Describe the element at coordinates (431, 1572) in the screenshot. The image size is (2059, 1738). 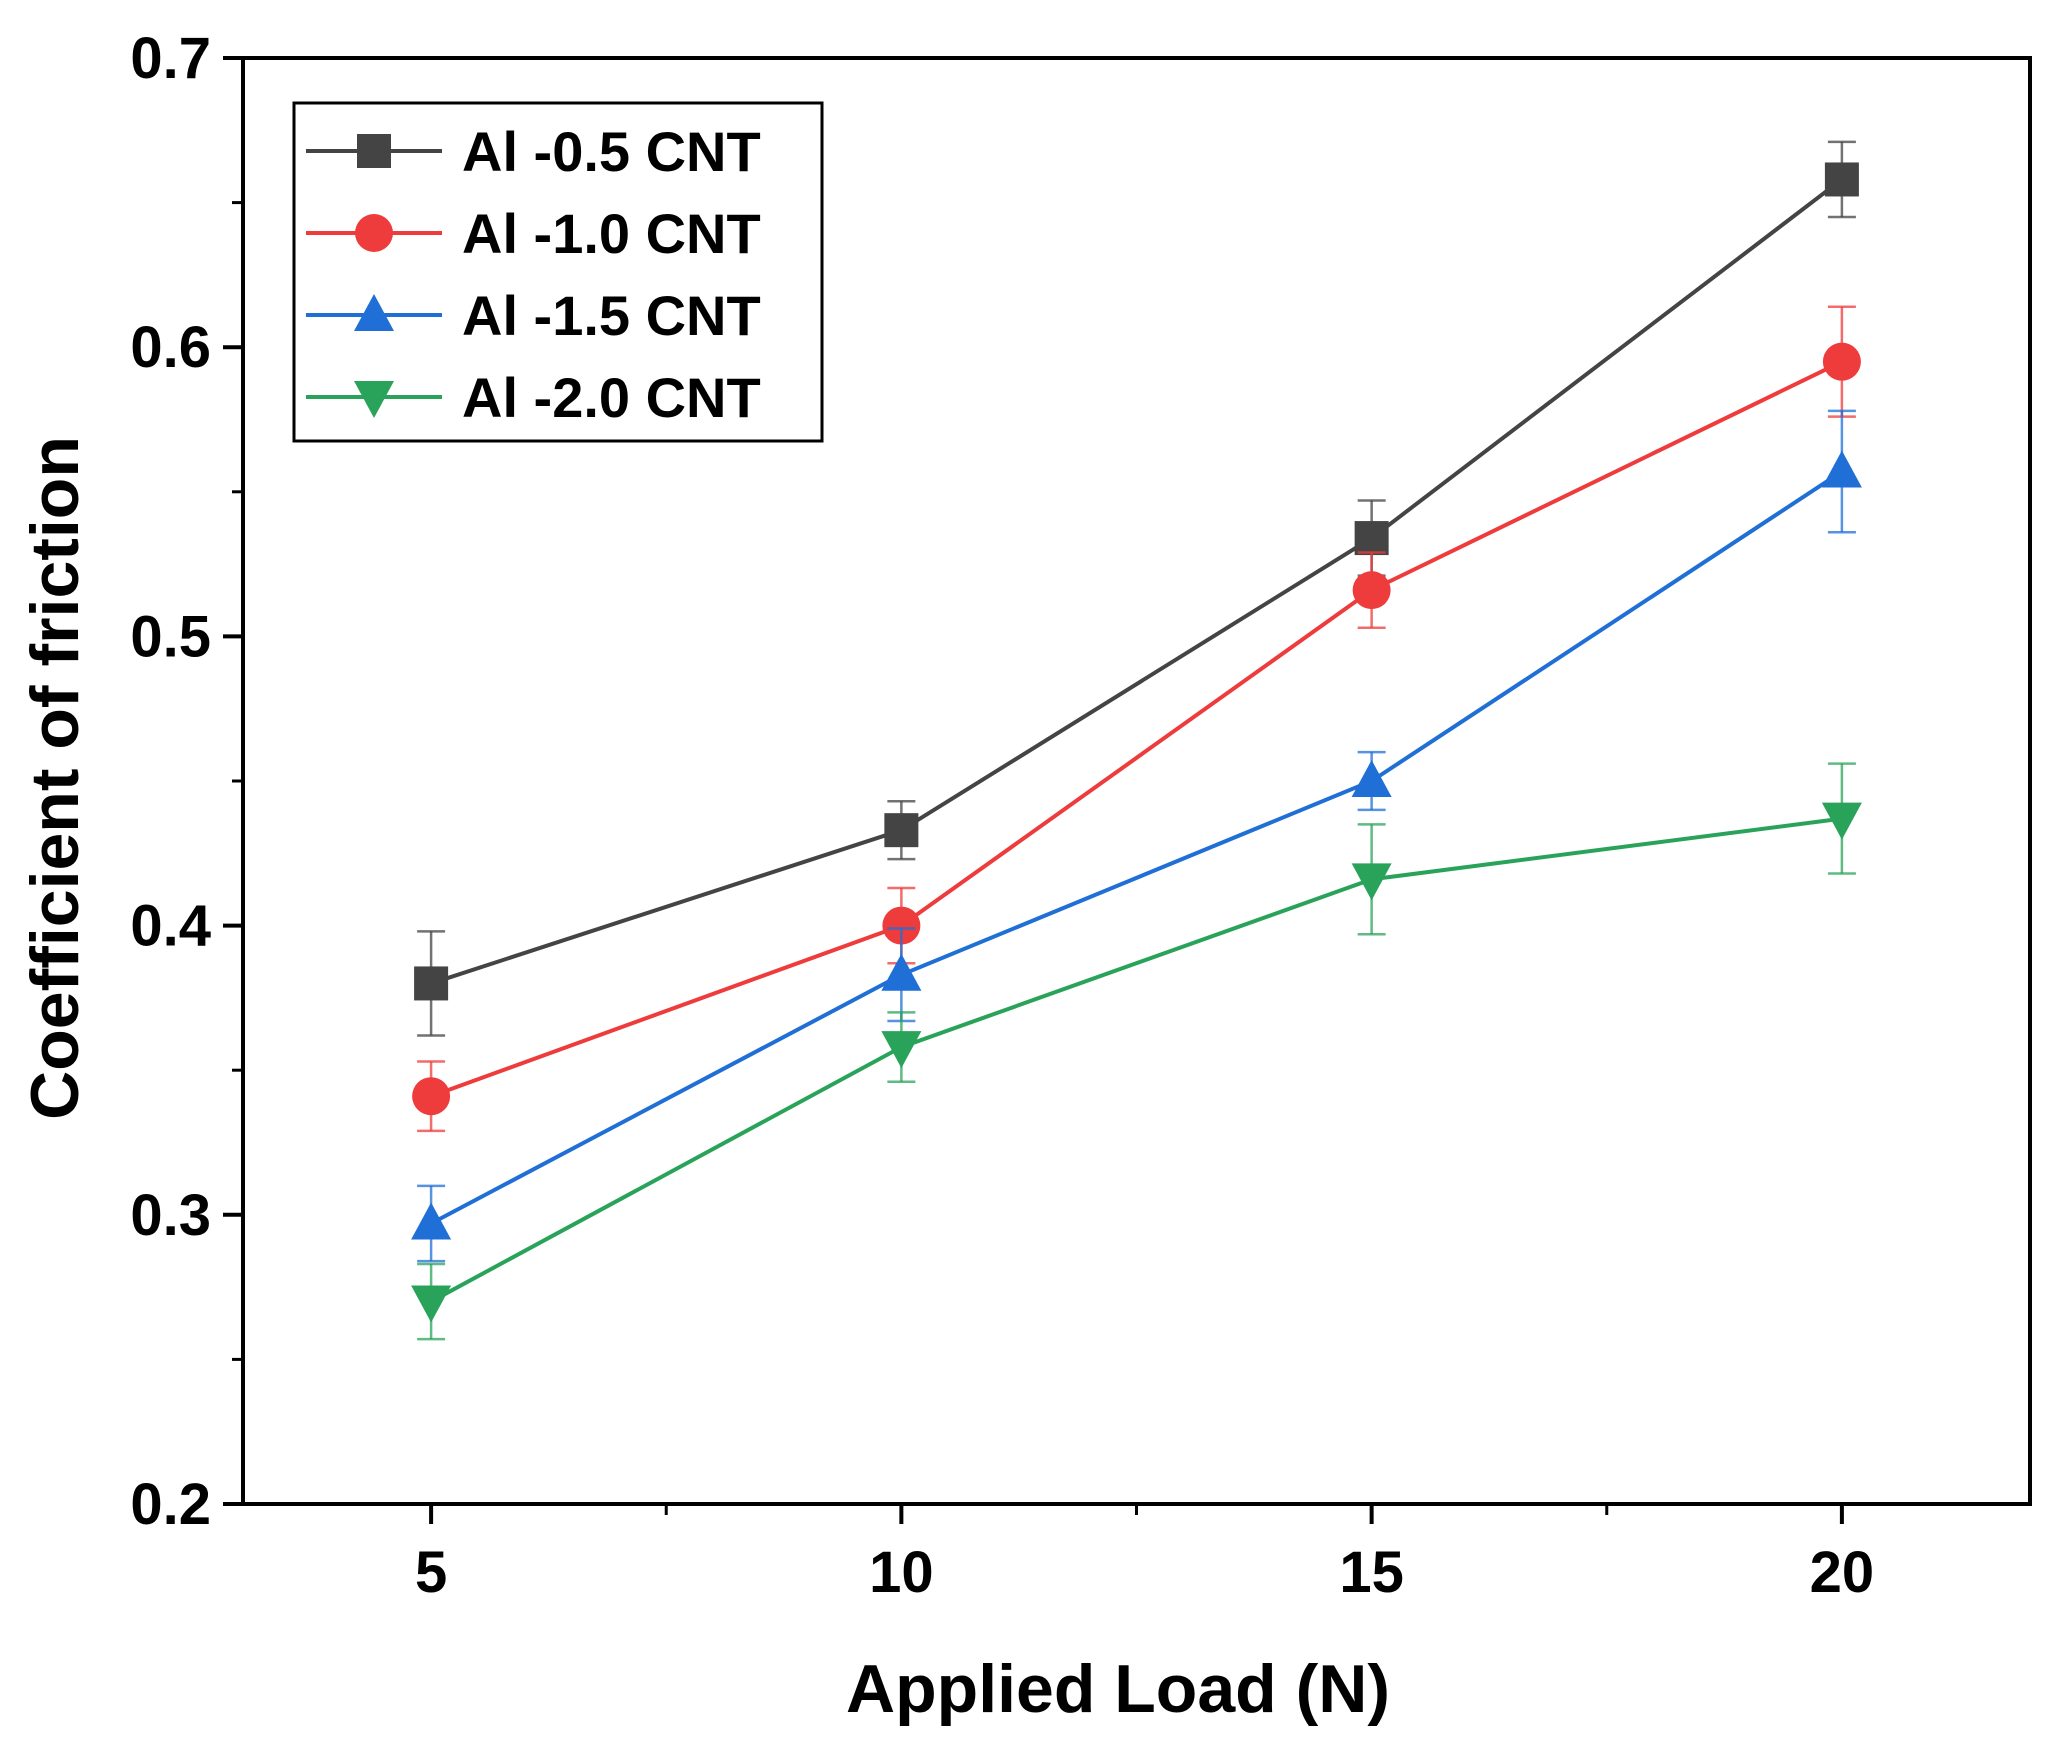
I see `x-tick-label: 5` at that location.